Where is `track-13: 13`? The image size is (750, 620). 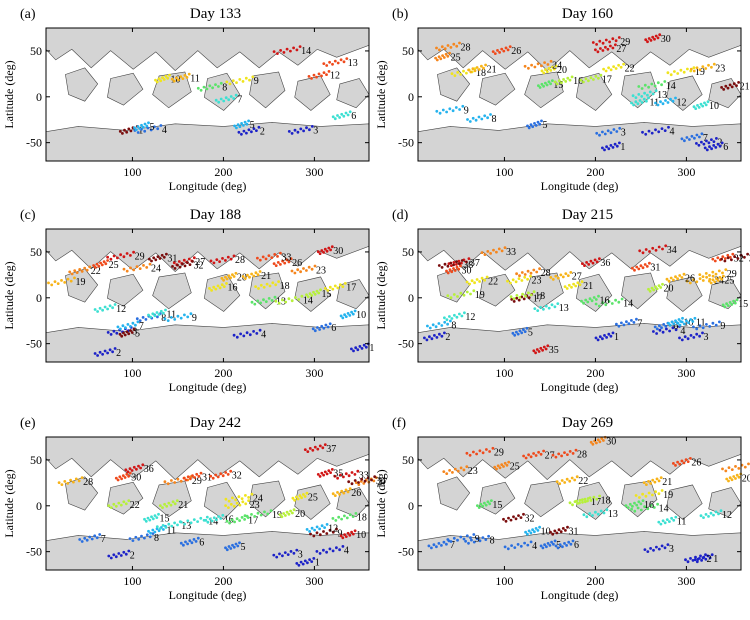
track-13: 13 is located at coordinates (600, 514).